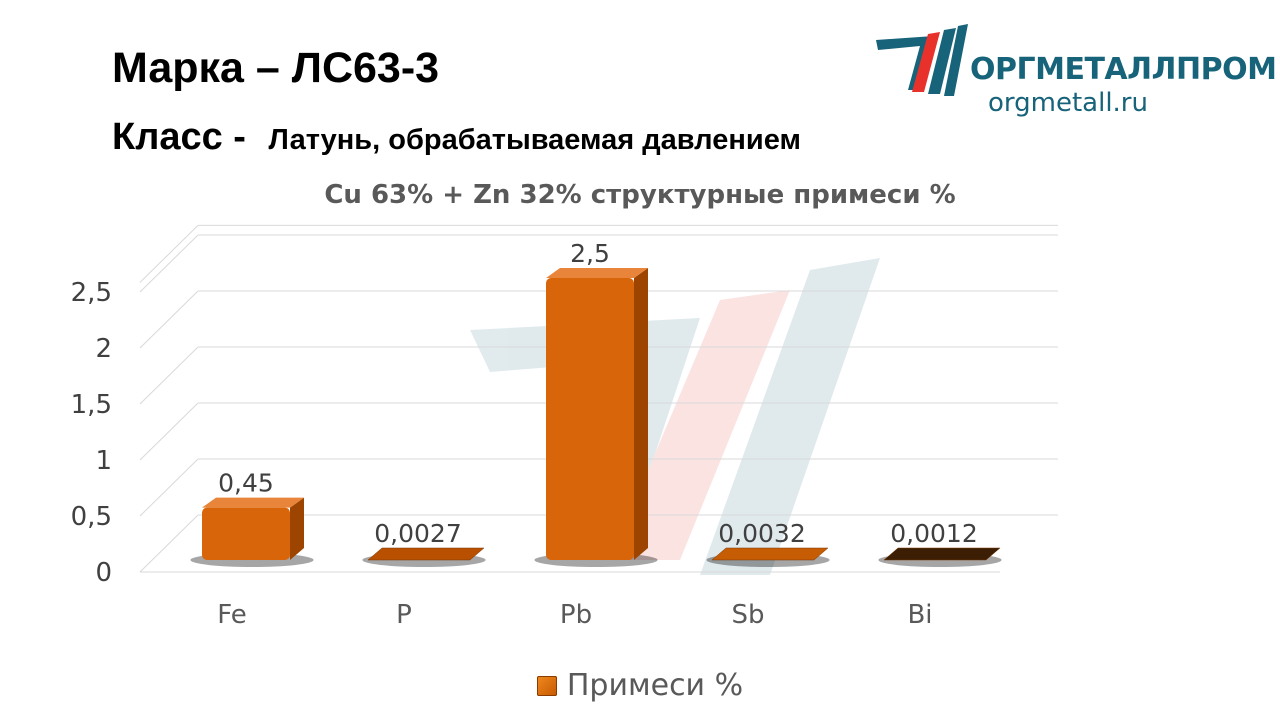 The height and width of the screenshot is (720, 1280). What do you see at coordinates (91, 517) in the screenshot?
I see `y-tick-label: 0,5` at bounding box center [91, 517].